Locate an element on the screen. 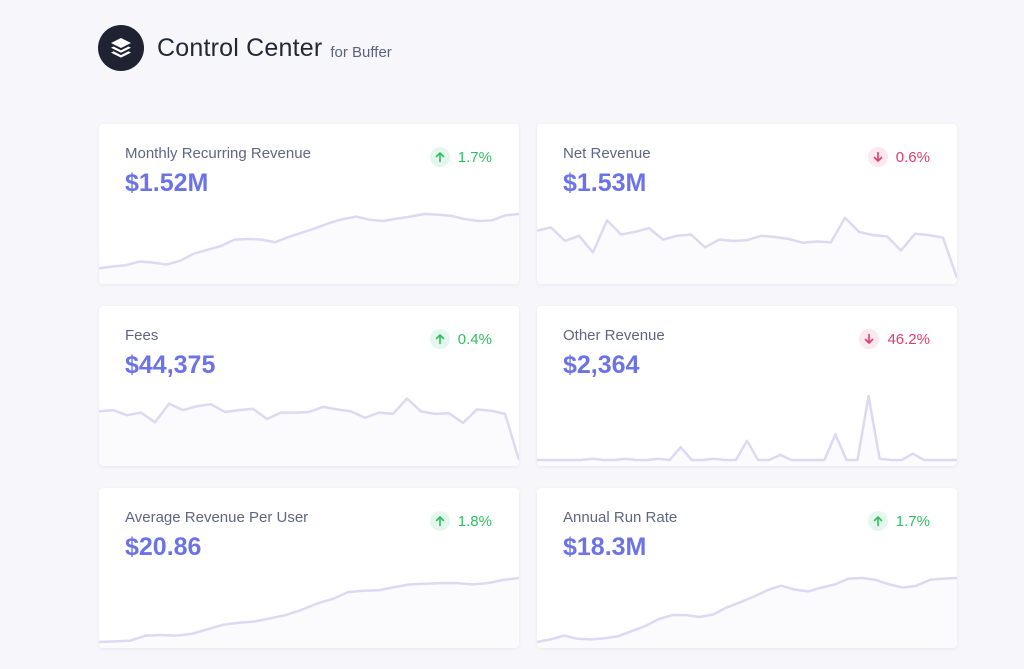 Image resolution: width=1024 pixels, height=669 pixels. buffer-stack-icon is located at coordinates (121, 48).